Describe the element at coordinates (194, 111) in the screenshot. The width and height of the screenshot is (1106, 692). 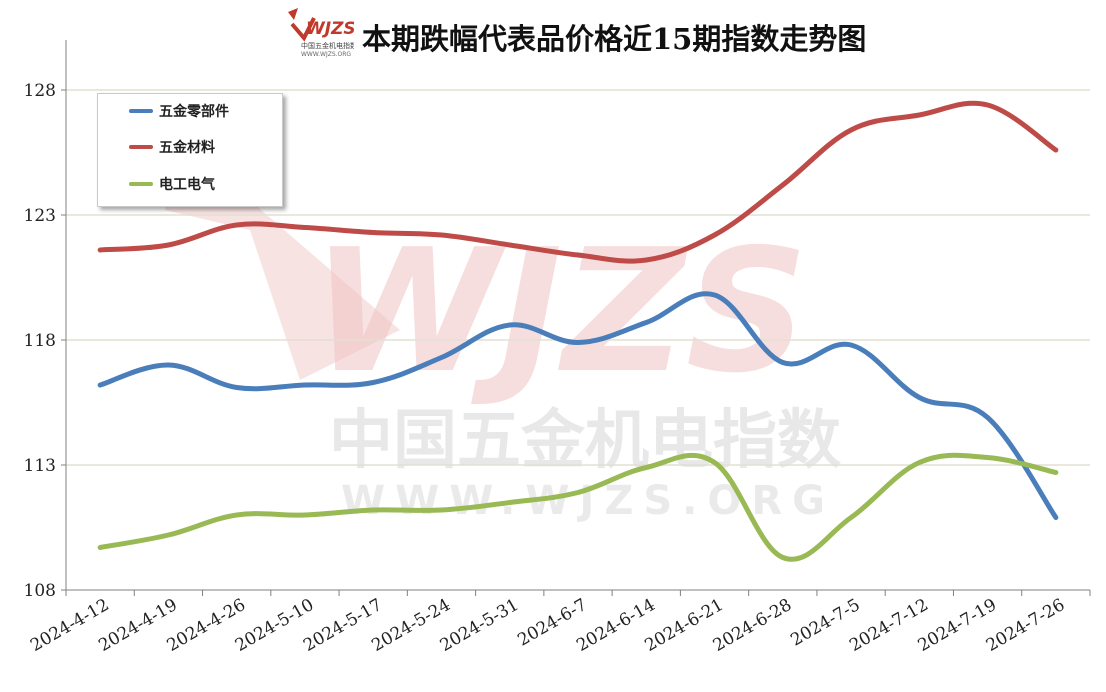
I see `legend-label: 五金零部件` at that location.